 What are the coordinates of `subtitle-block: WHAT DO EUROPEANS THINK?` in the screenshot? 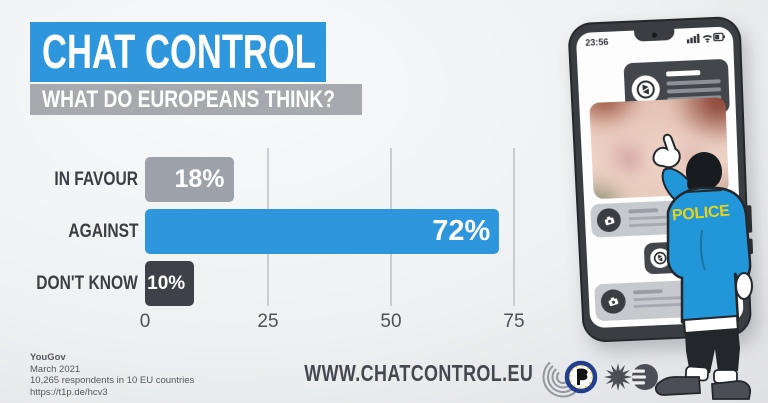 It's located at (196, 99).